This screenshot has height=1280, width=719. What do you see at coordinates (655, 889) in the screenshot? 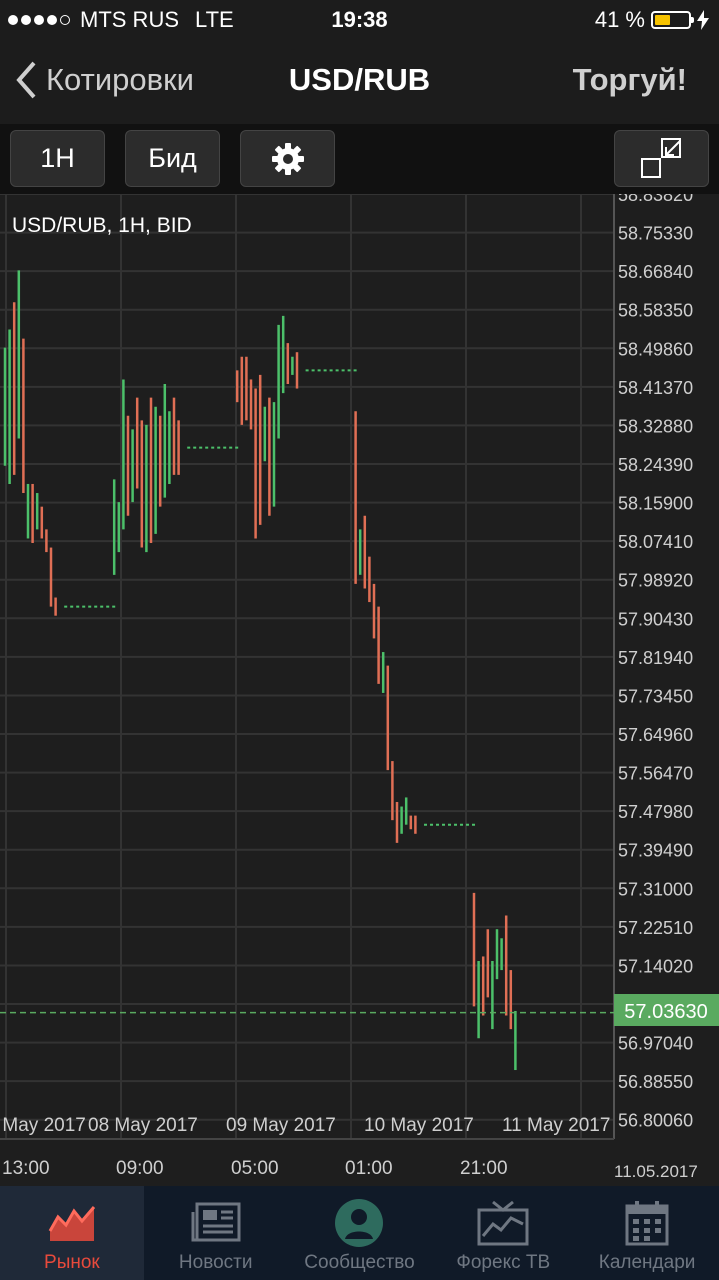
I see `y-tick-label: 57.31000` at bounding box center [655, 889].